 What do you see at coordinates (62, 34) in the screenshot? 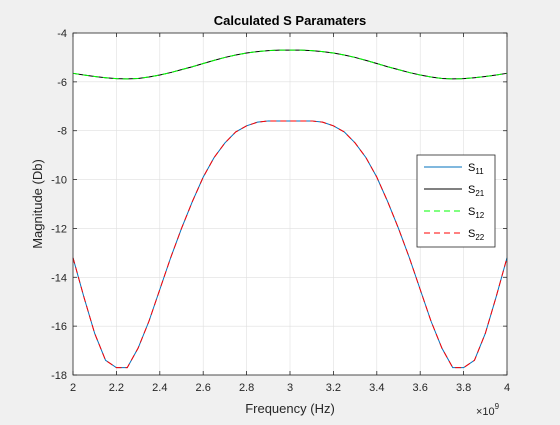
I see `y-tick-label: -4` at bounding box center [62, 34].